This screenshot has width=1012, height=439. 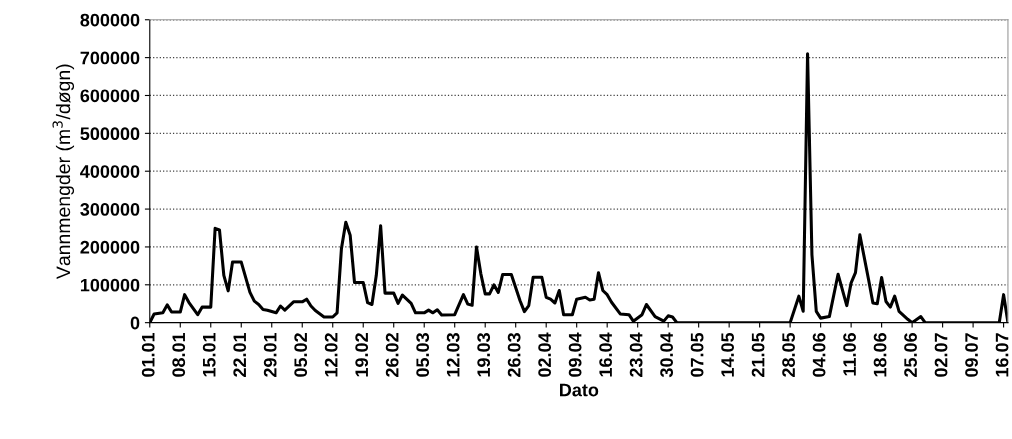 What do you see at coordinates (209, 354) in the screenshot?
I see `x-tick-label: 15.01` at bounding box center [209, 354].